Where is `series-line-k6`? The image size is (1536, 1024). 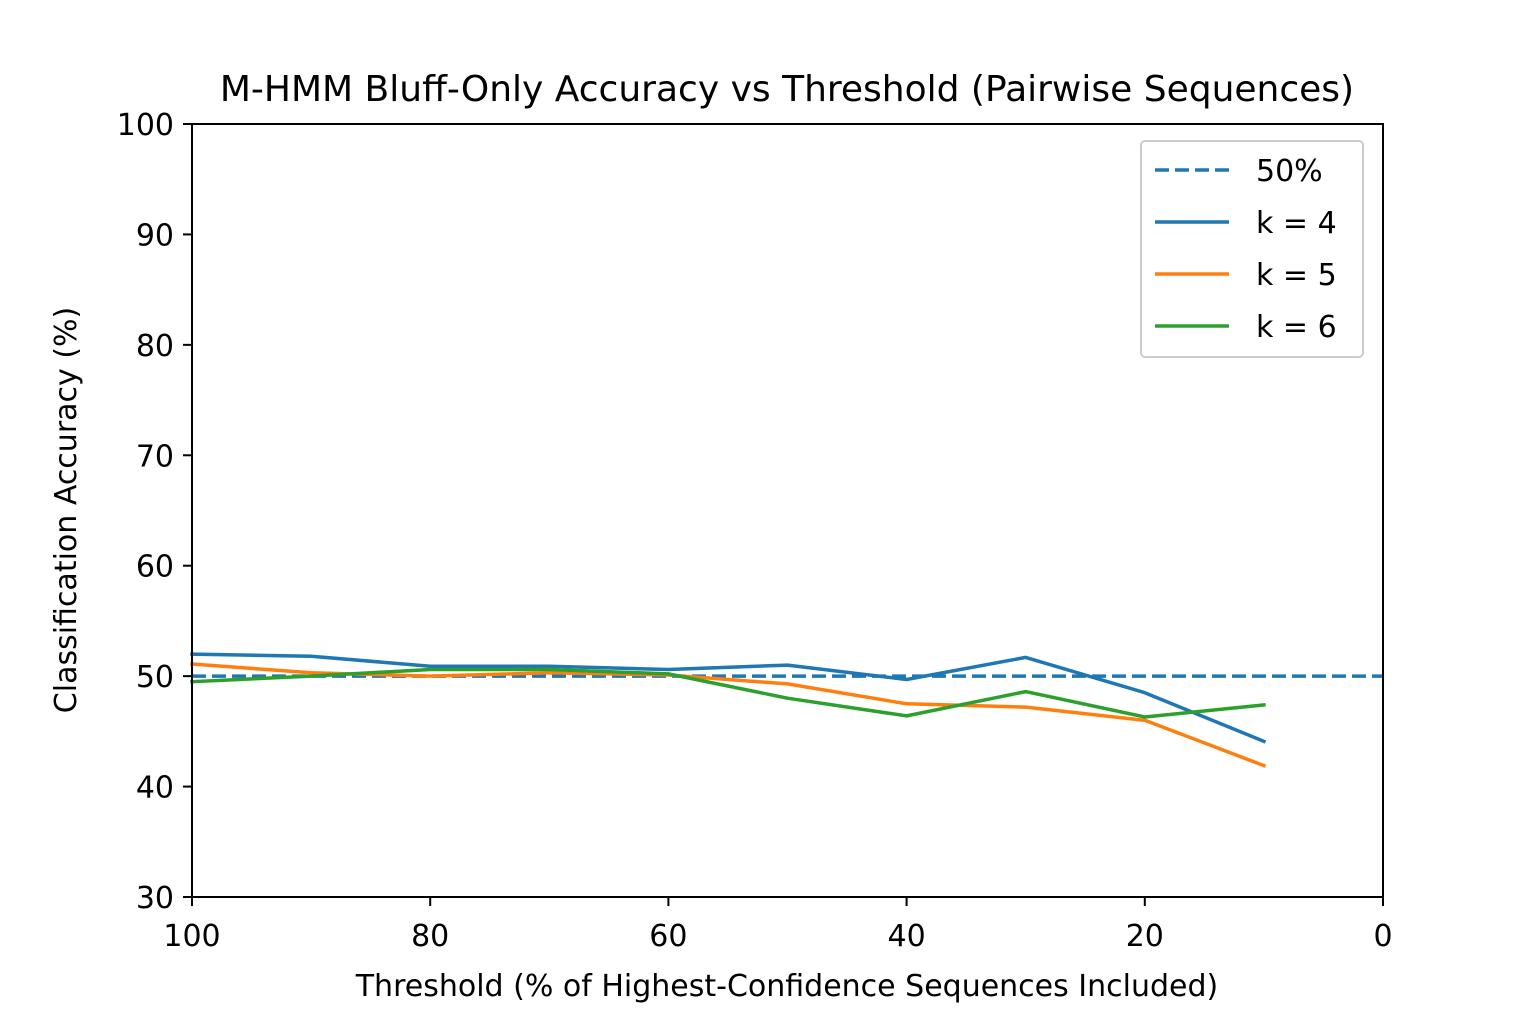 series-line-k6 is located at coordinates (728, 693).